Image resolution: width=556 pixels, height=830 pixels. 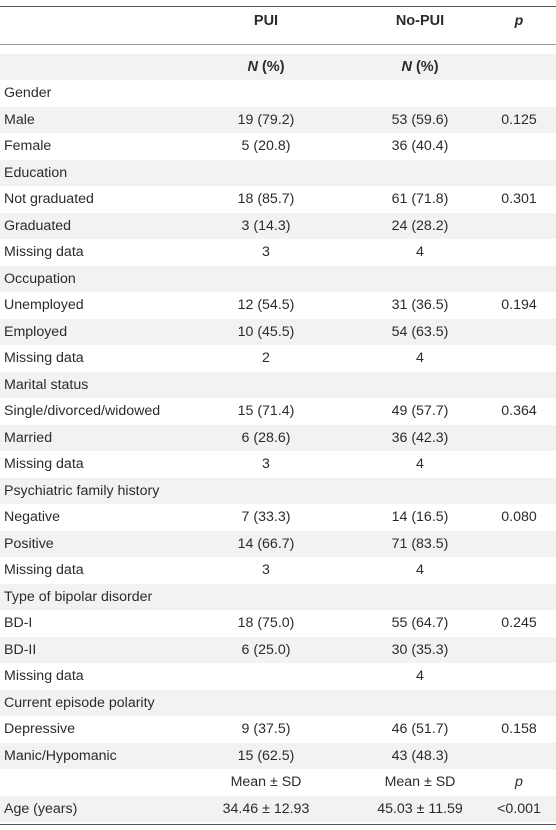 What do you see at coordinates (46, 384) in the screenshot?
I see `row-label: Marital status` at bounding box center [46, 384].